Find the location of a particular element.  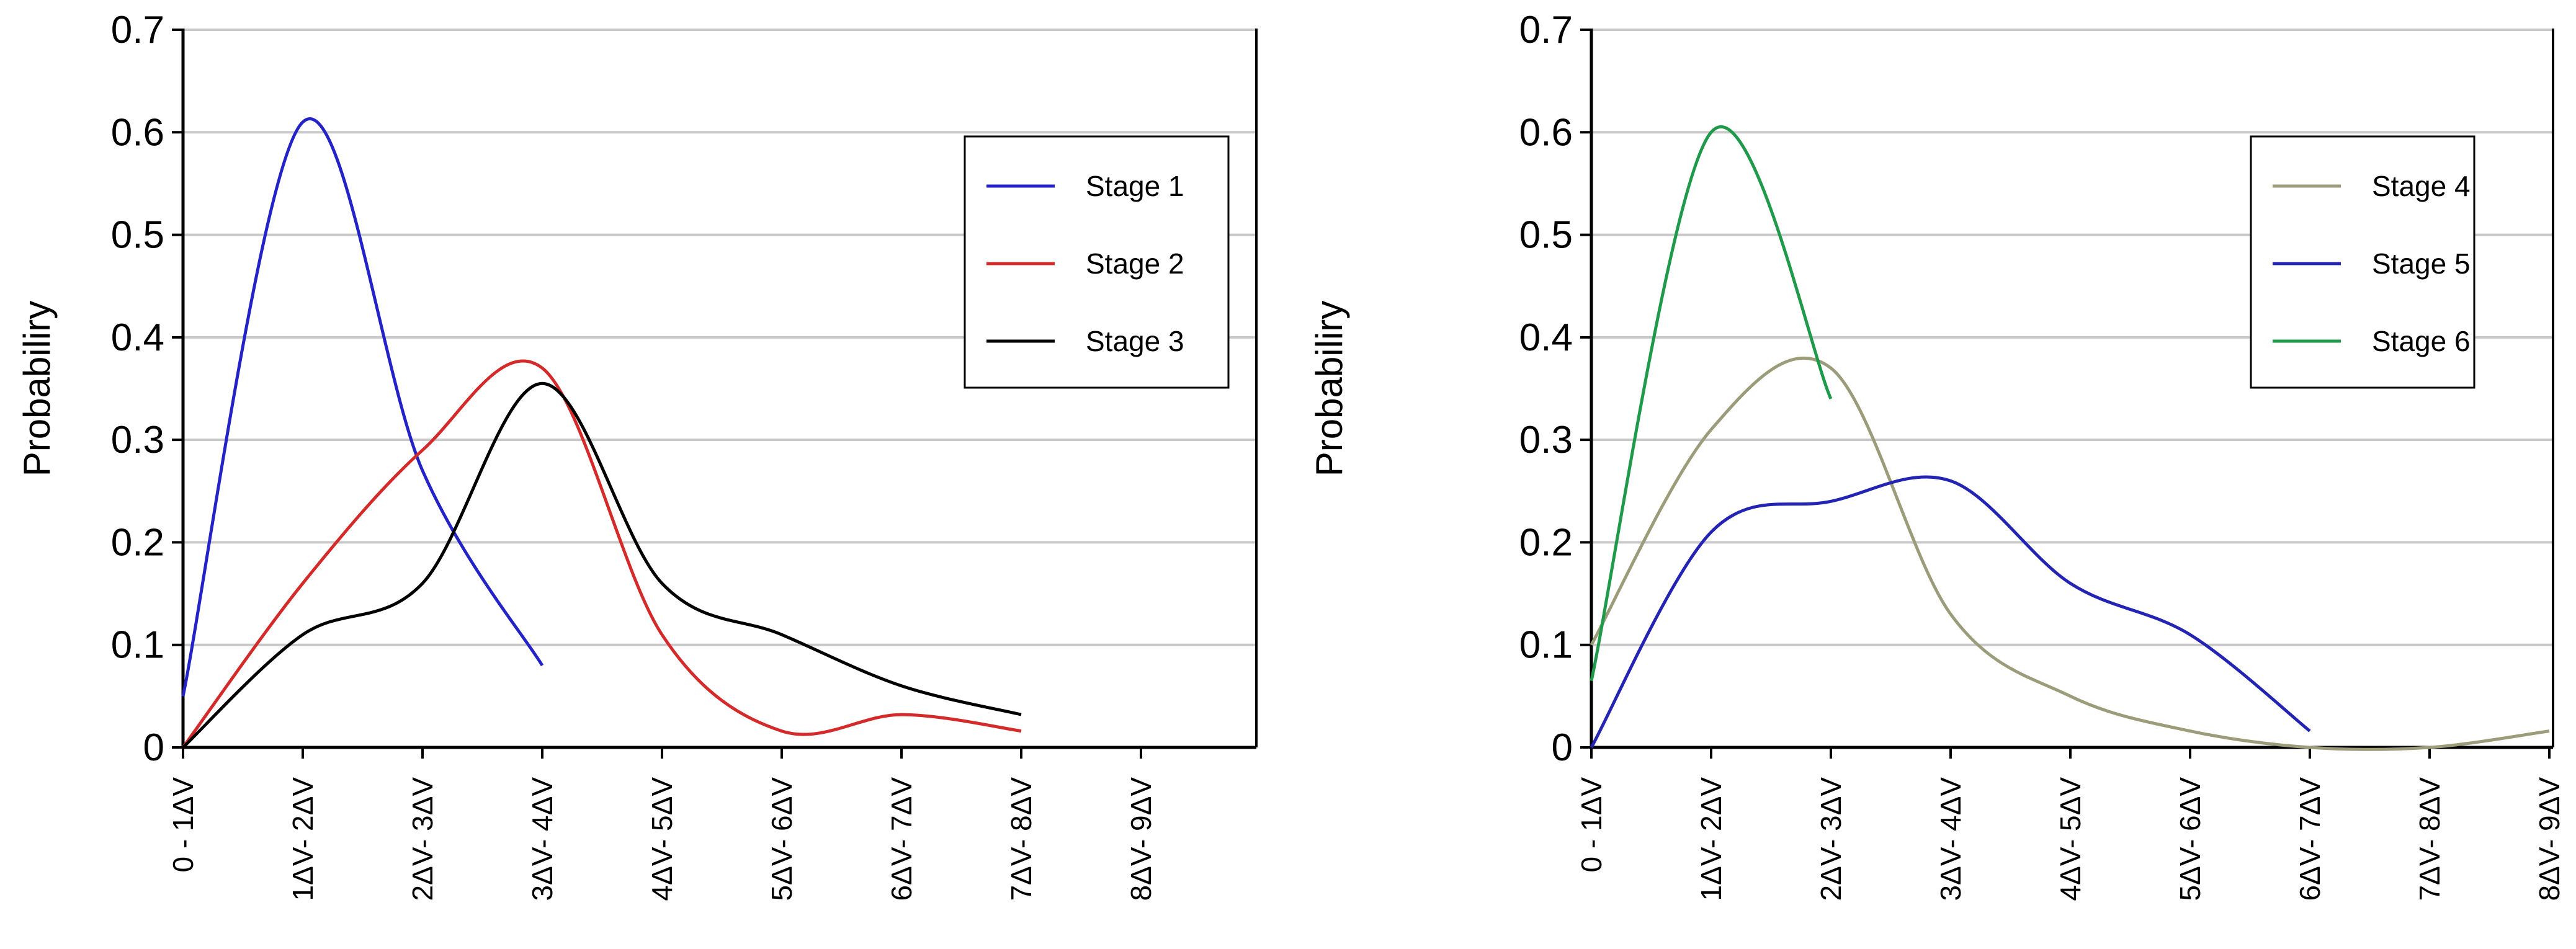

legend-label: Stage 1 is located at coordinates (1135, 186).